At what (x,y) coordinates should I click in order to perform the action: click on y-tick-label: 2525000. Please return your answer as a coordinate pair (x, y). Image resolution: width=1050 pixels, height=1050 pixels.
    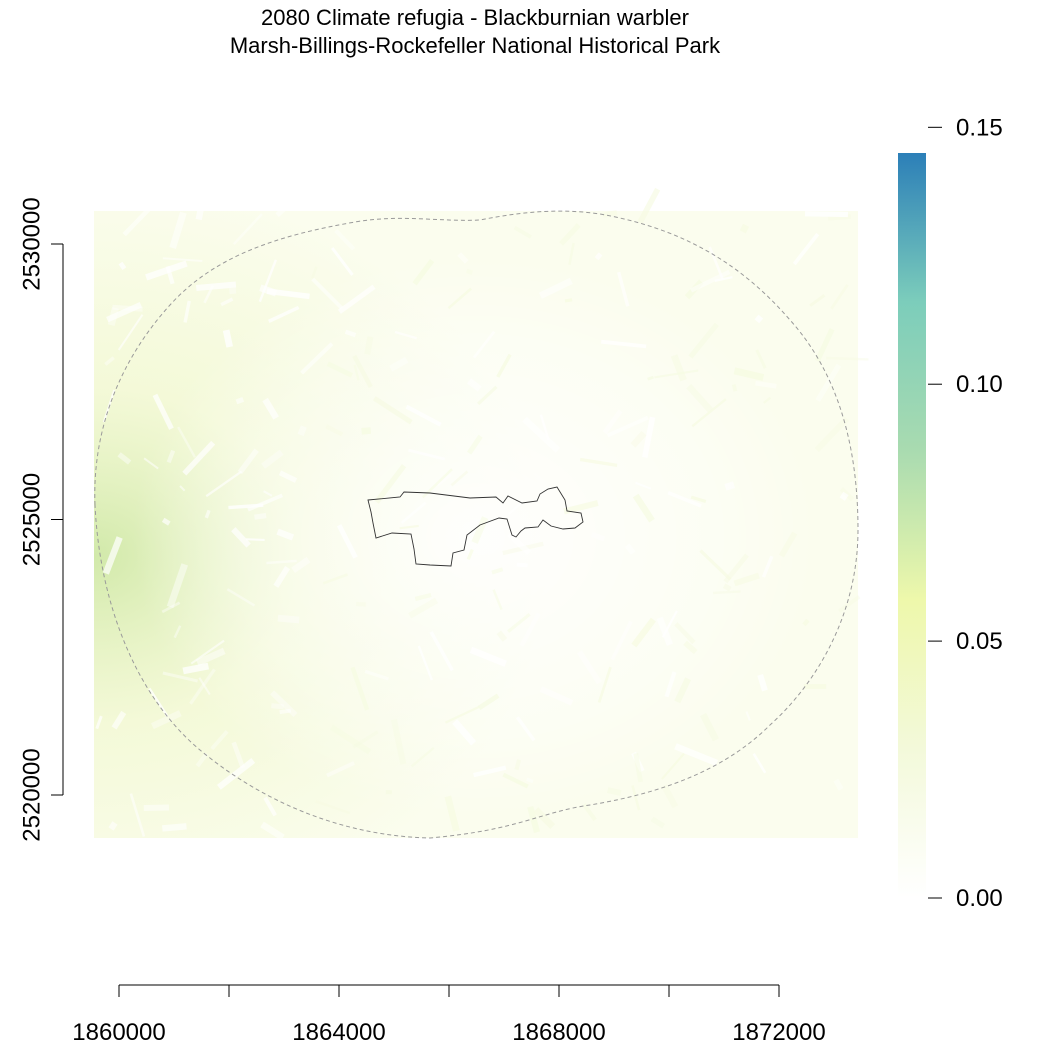
    Looking at the image, I should click on (31, 519).